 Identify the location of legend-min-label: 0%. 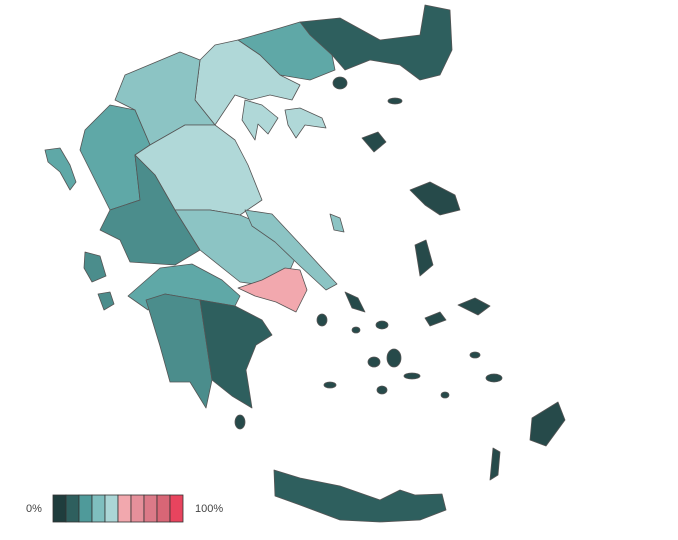
(34, 509).